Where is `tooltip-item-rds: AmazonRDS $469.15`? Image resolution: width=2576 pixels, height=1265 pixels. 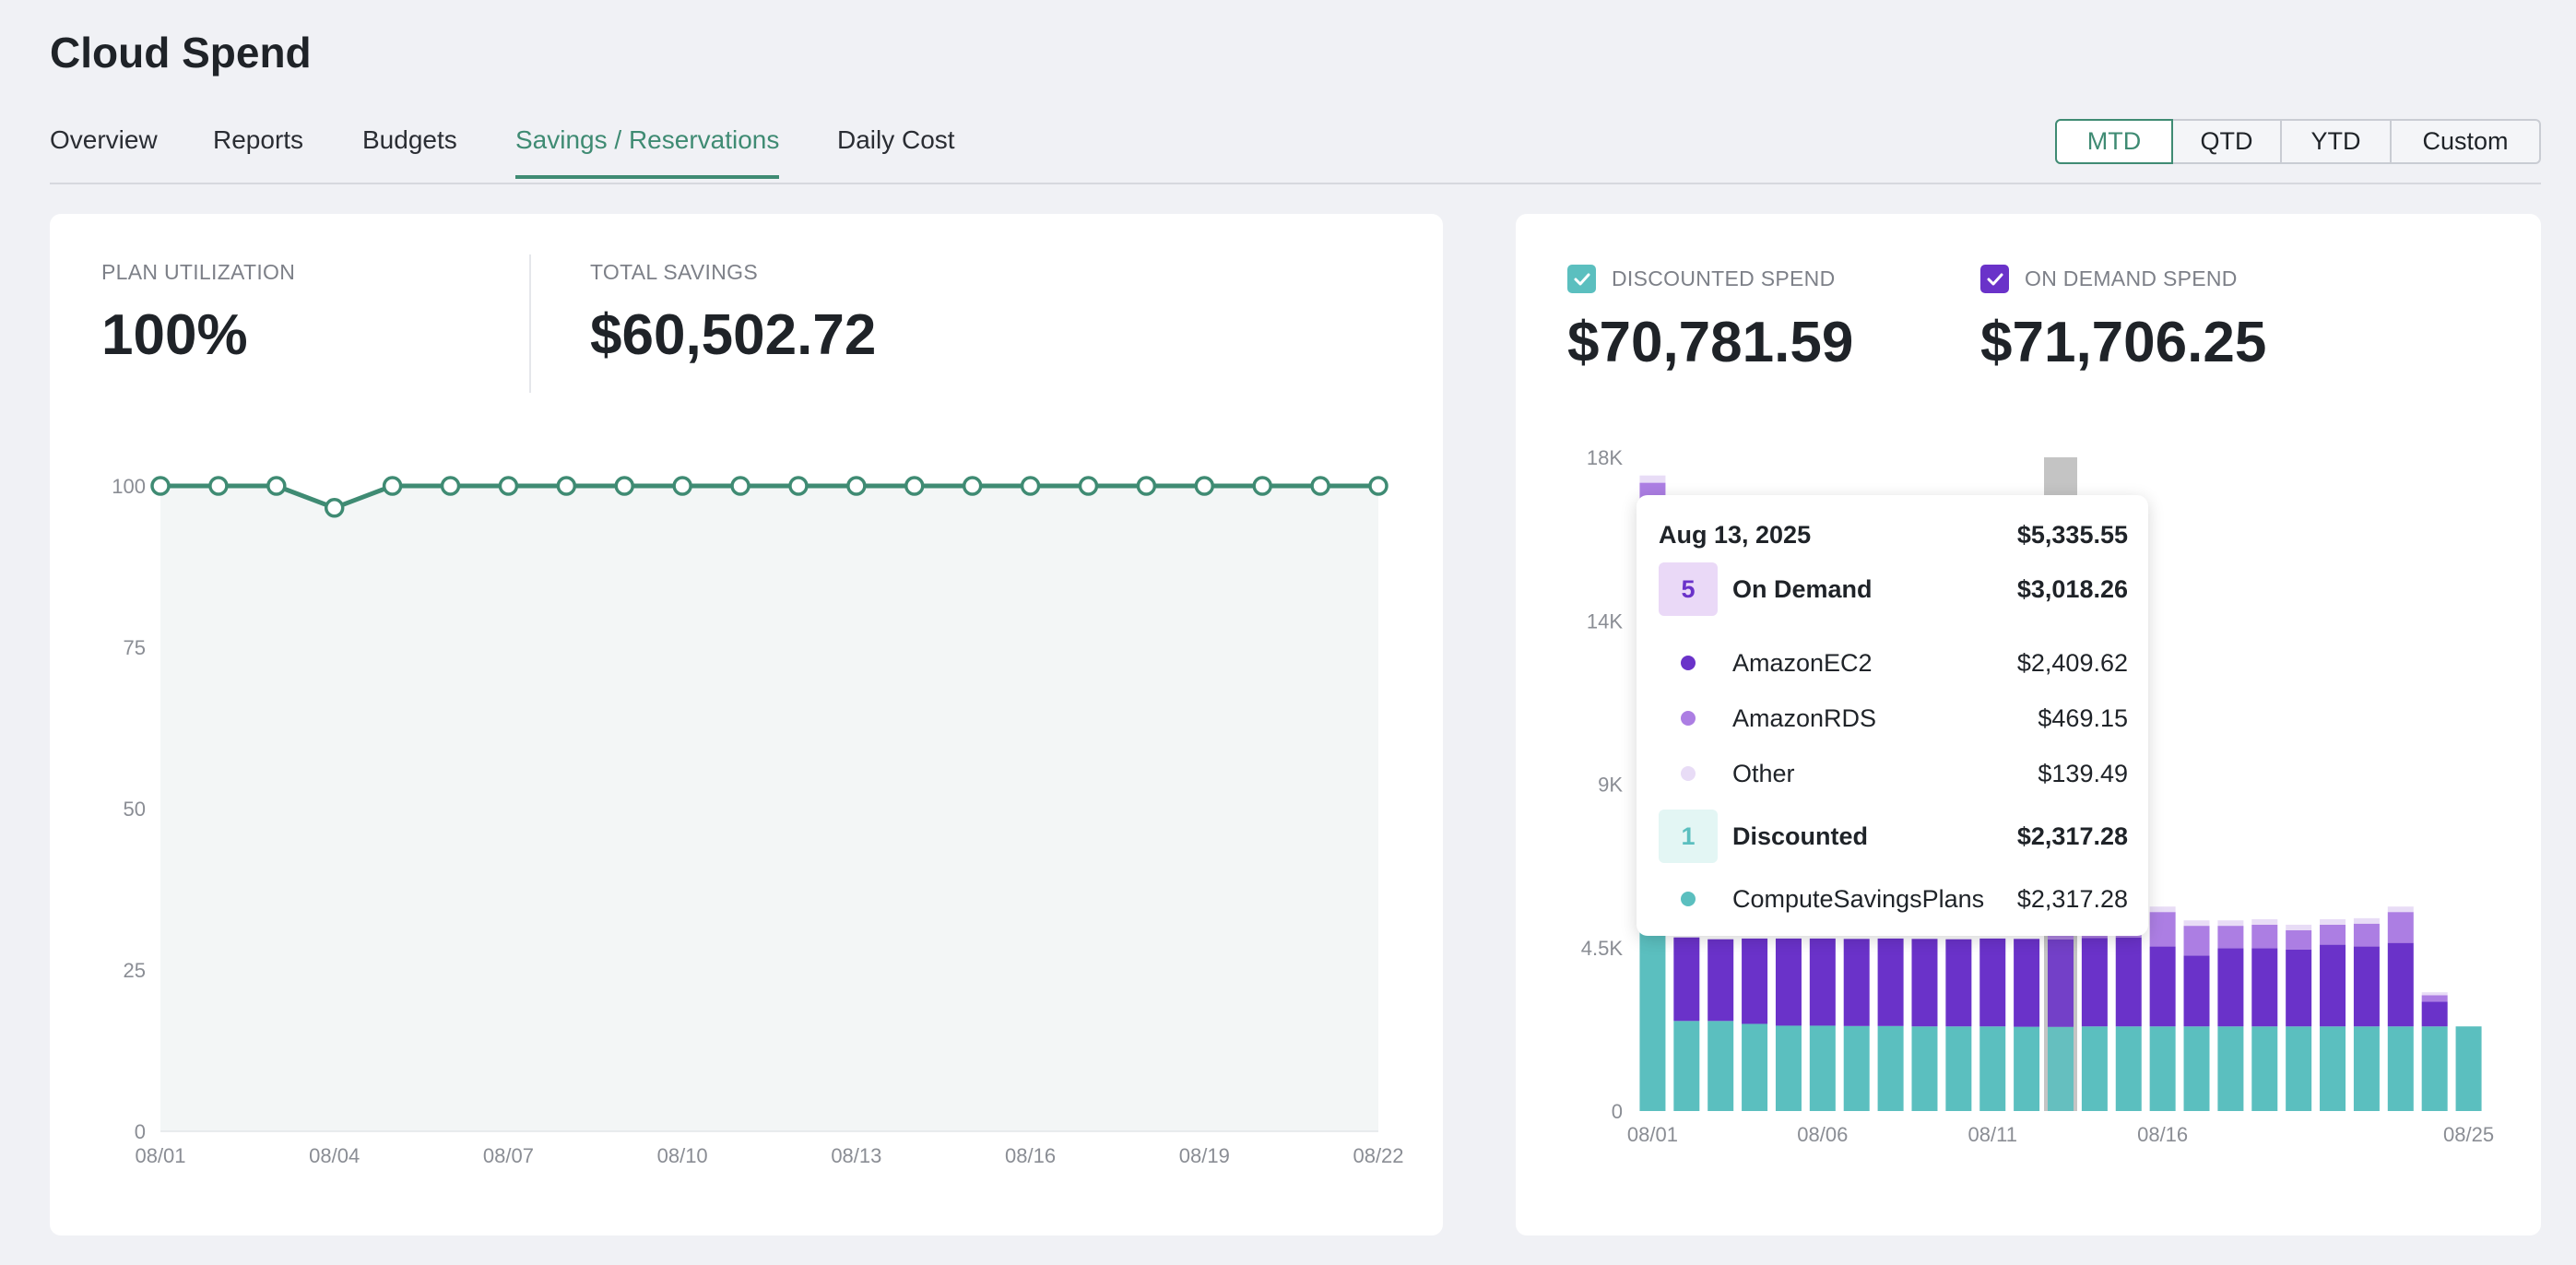 tooltip-item-rds: AmazonRDS $469.15 is located at coordinates (1893, 718).